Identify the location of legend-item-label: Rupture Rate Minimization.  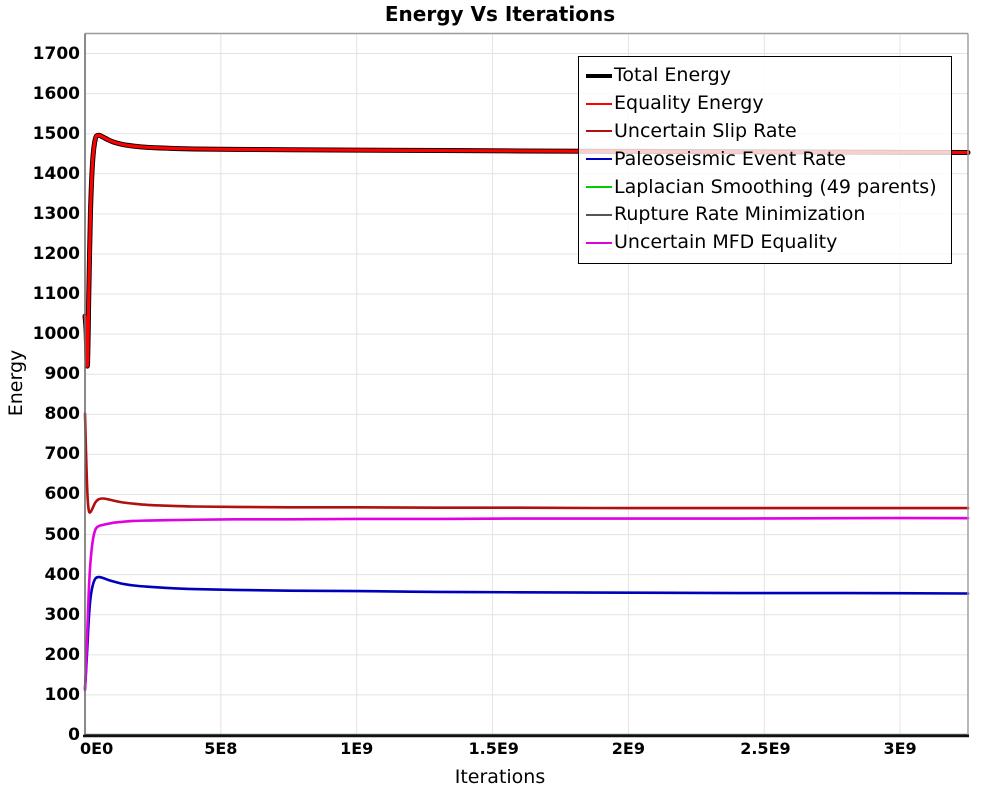
(740, 214).